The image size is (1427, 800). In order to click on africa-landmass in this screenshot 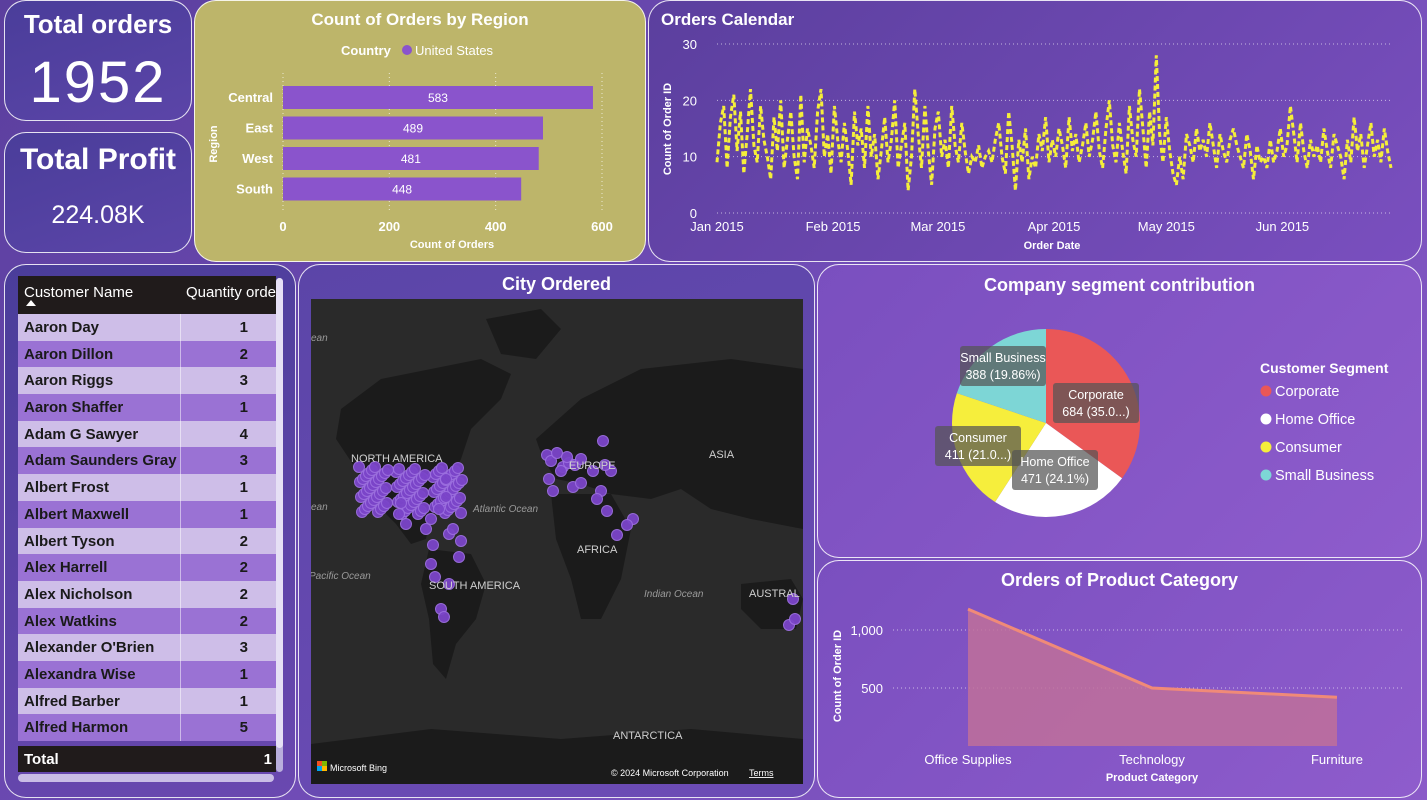, I will do `click(591, 556)`.